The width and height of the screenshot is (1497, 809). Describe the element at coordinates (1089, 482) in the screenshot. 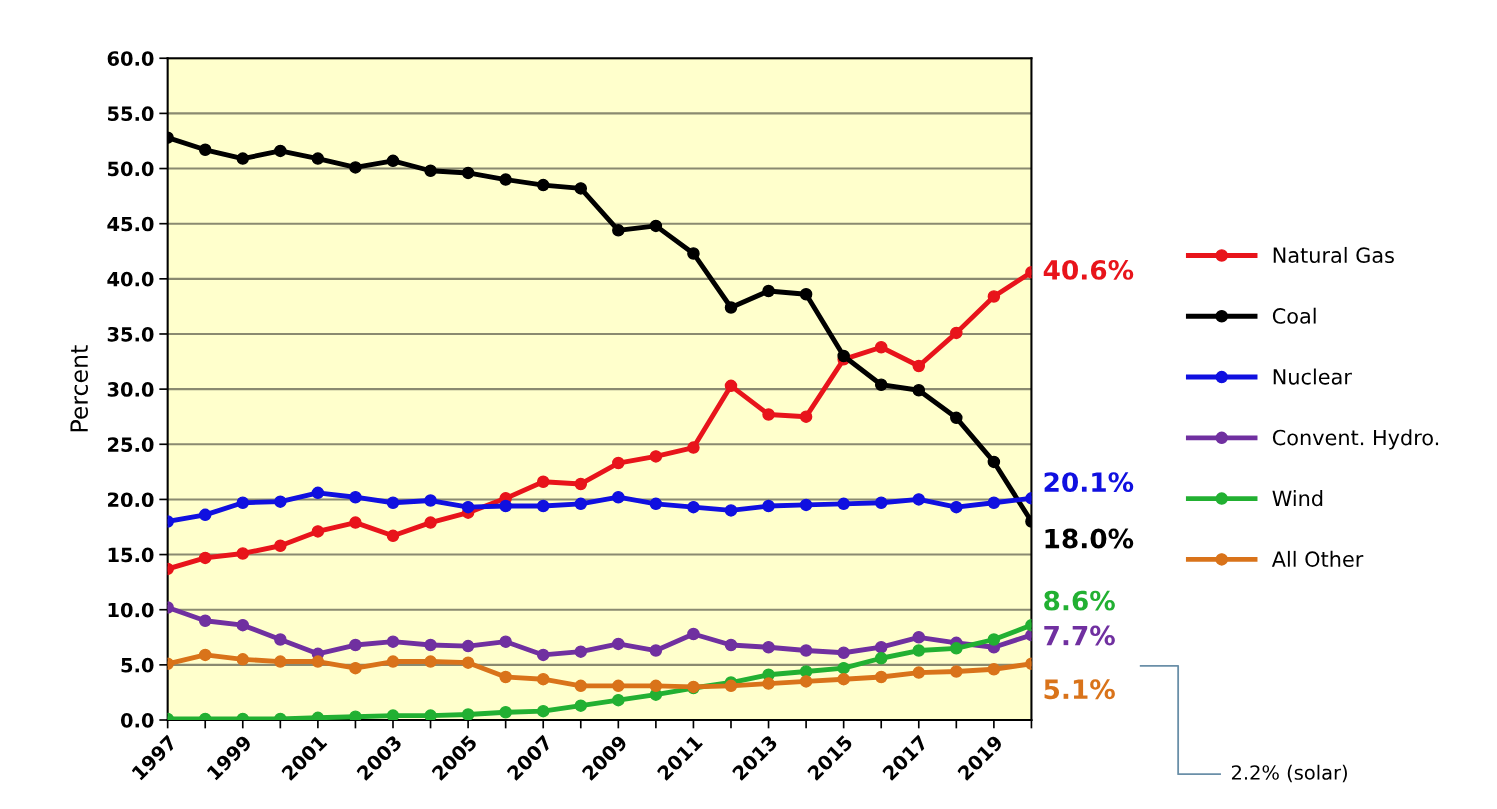

I see `text: 20.1%` at that location.